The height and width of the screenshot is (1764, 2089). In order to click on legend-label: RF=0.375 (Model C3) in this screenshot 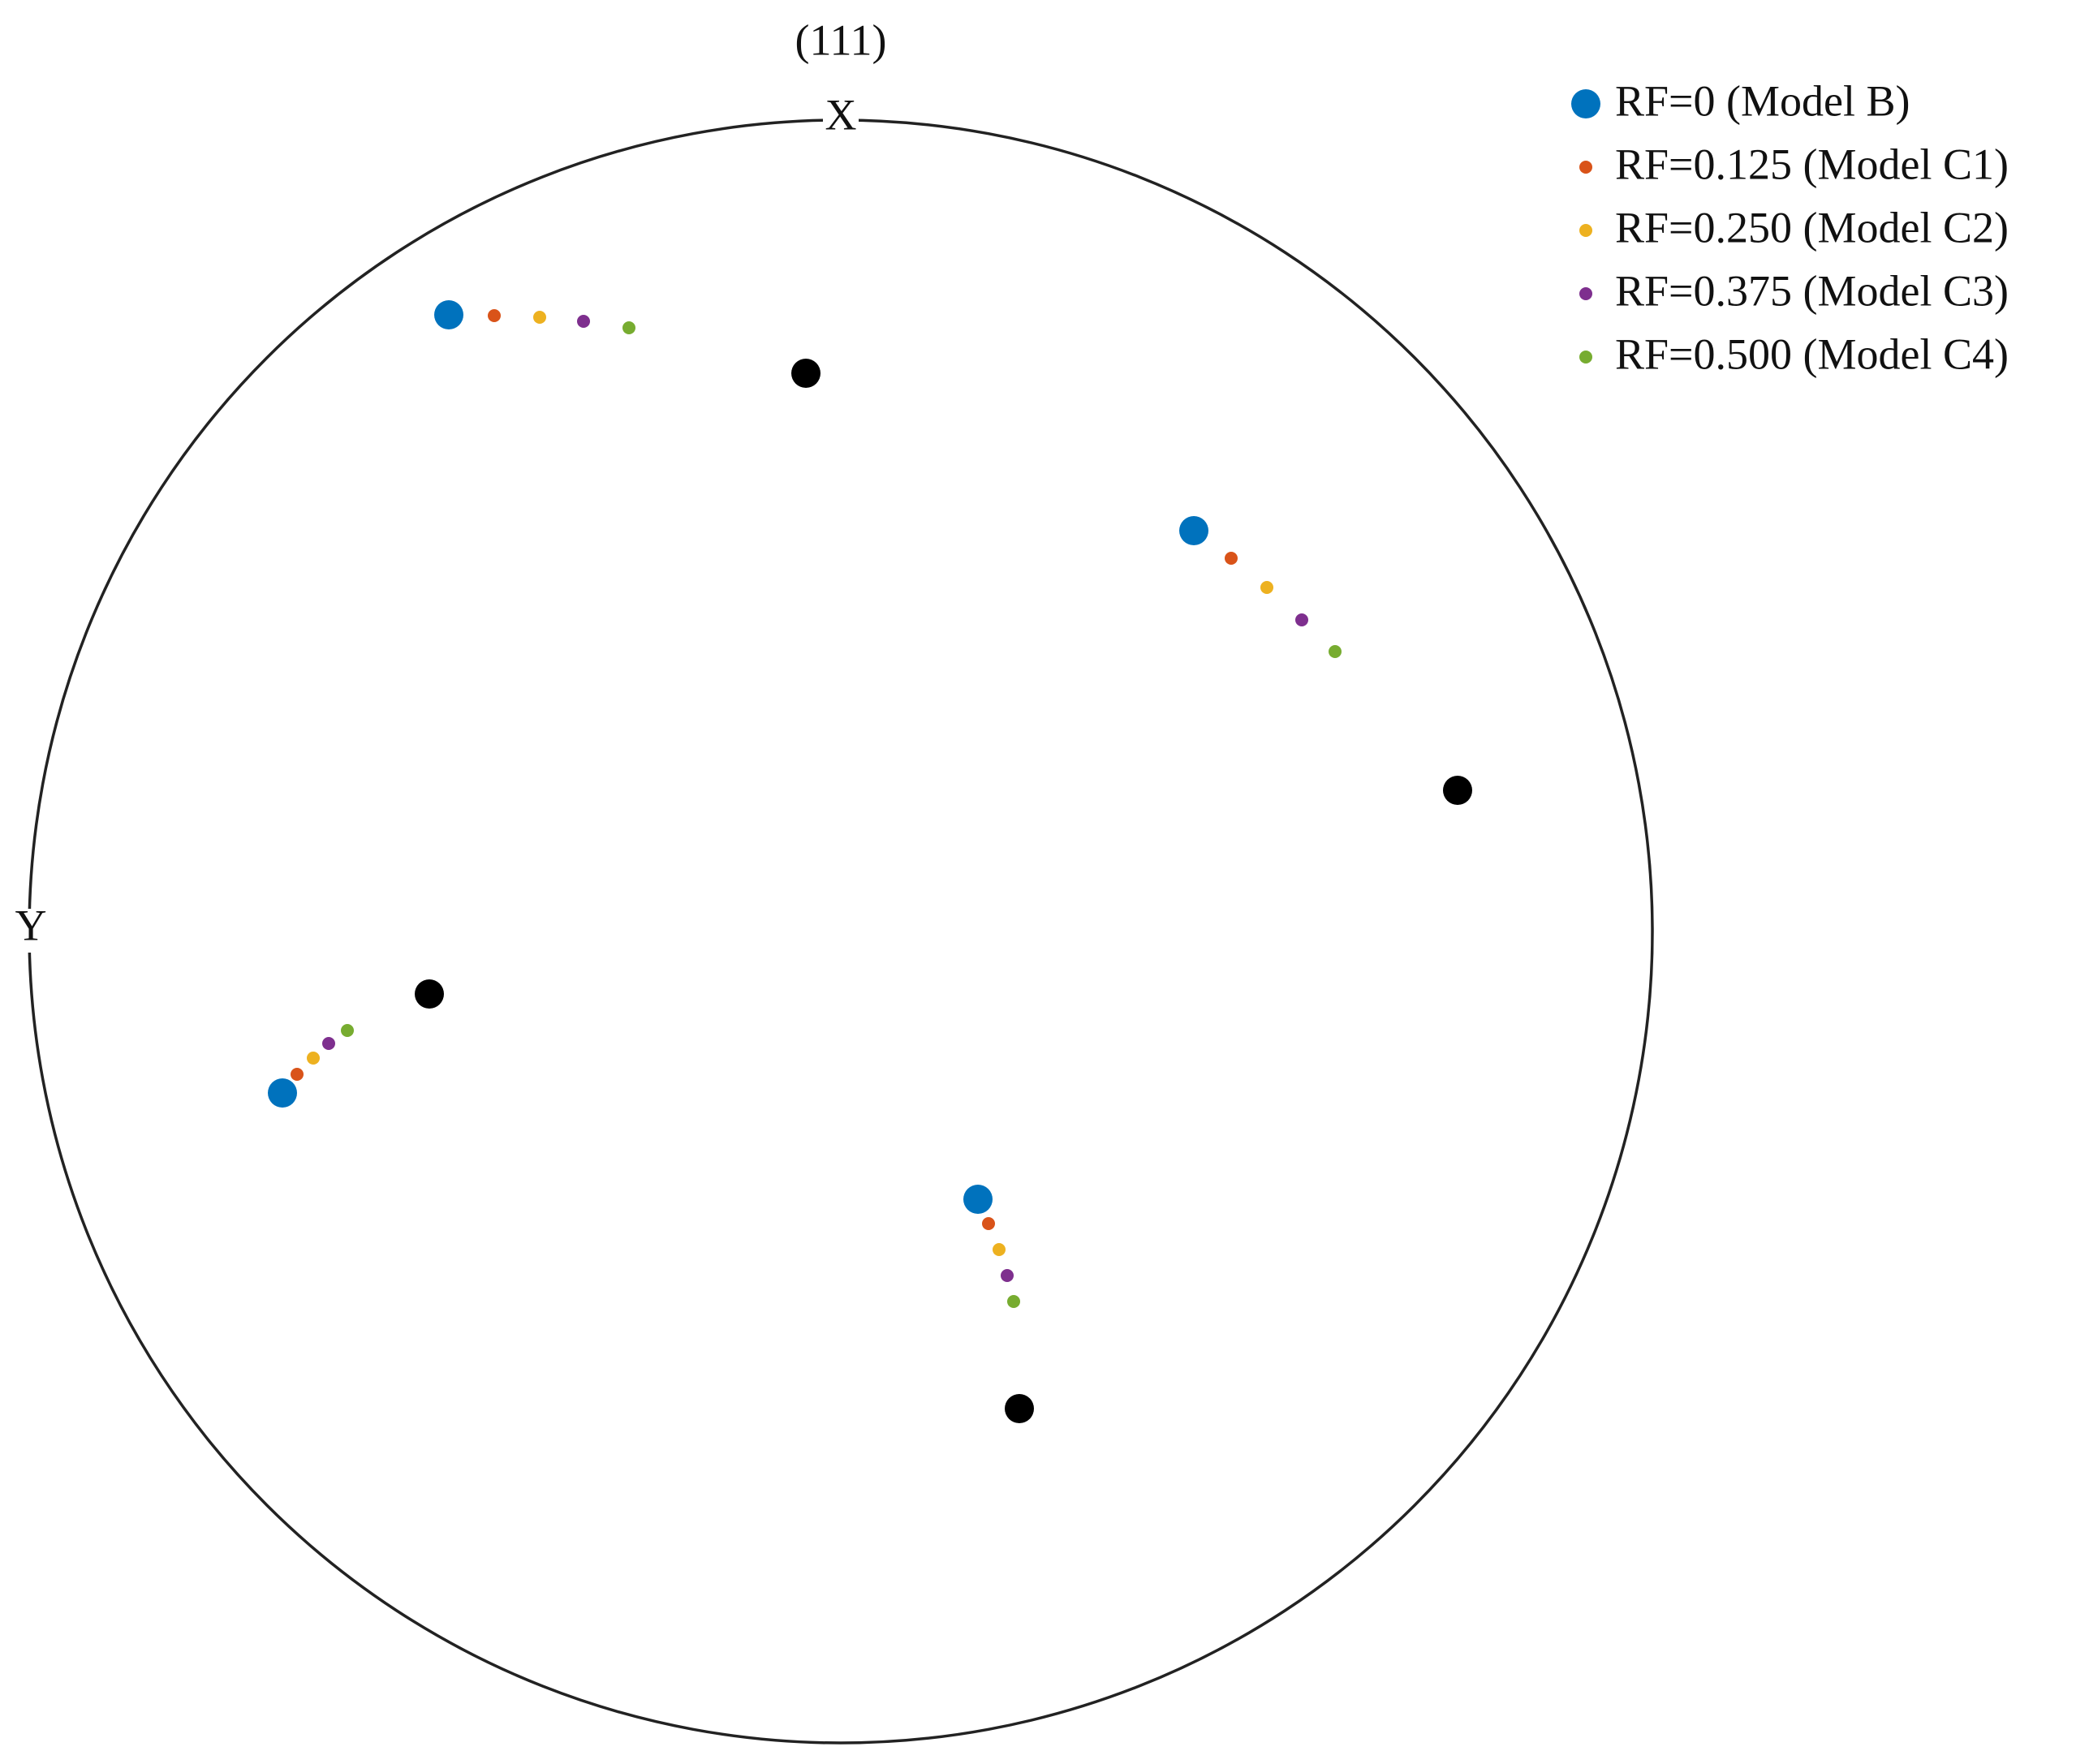, I will do `click(1812, 290)`.